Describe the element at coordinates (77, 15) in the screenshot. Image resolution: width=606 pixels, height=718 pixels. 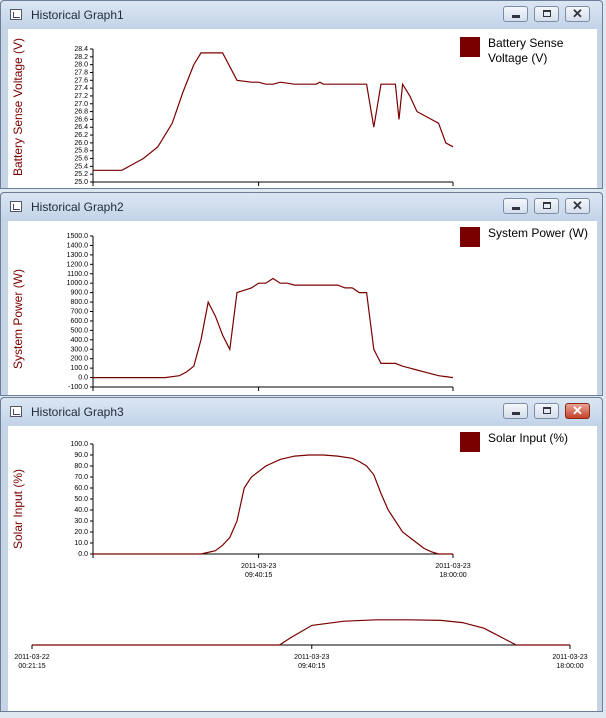
I see `window-title: Historical Graph1` at that location.